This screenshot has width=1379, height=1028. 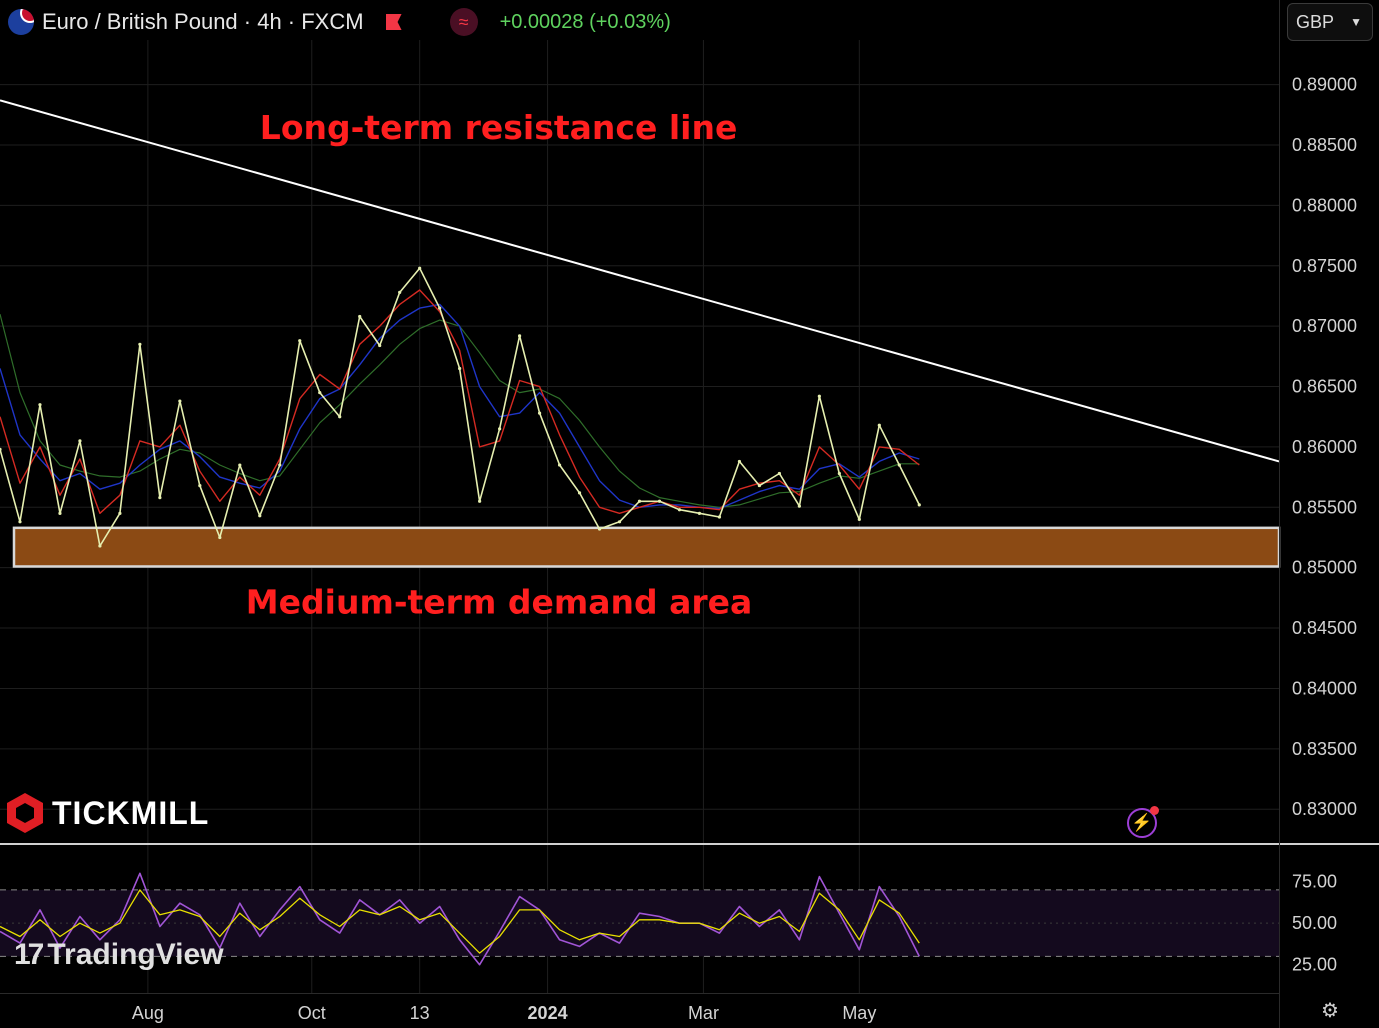 What do you see at coordinates (1324, 326) in the screenshot?
I see `price-tick-label: 0.87000` at bounding box center [1324, 326].